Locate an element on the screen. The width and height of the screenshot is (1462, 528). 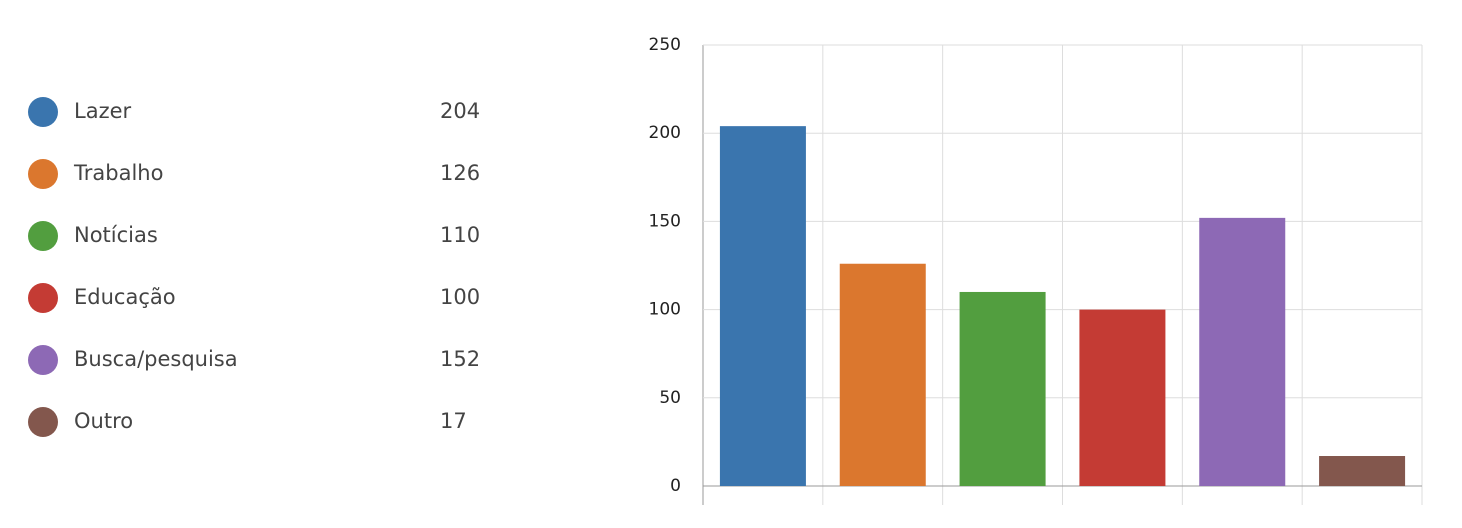
y-tick-label: 100 is located at coordinates (665, 310).